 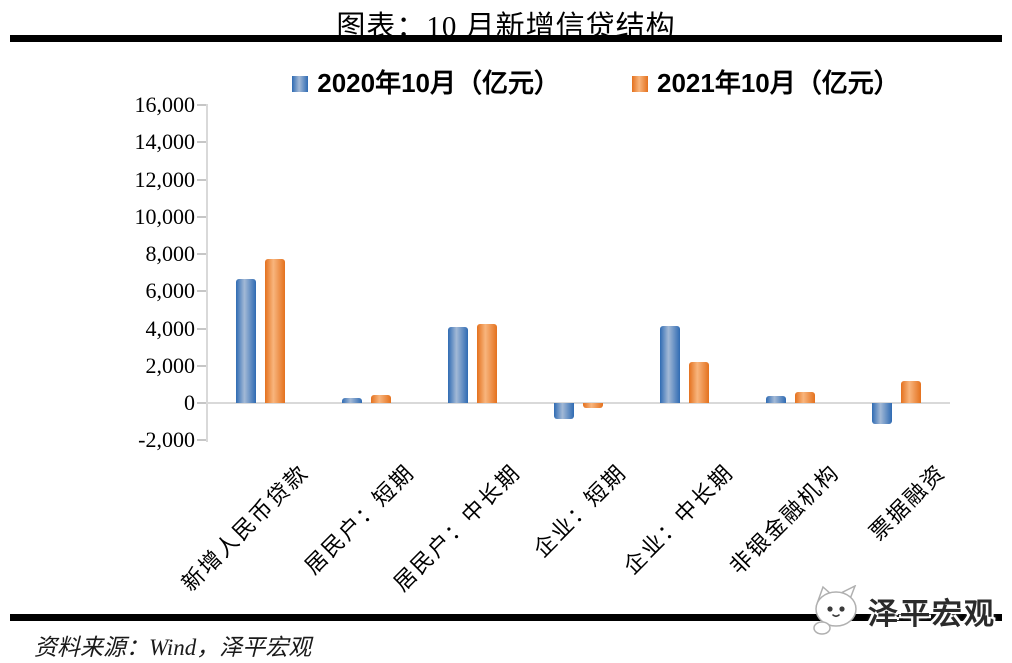 I want to click on cat-face-icon, so click(x=835, y=610).